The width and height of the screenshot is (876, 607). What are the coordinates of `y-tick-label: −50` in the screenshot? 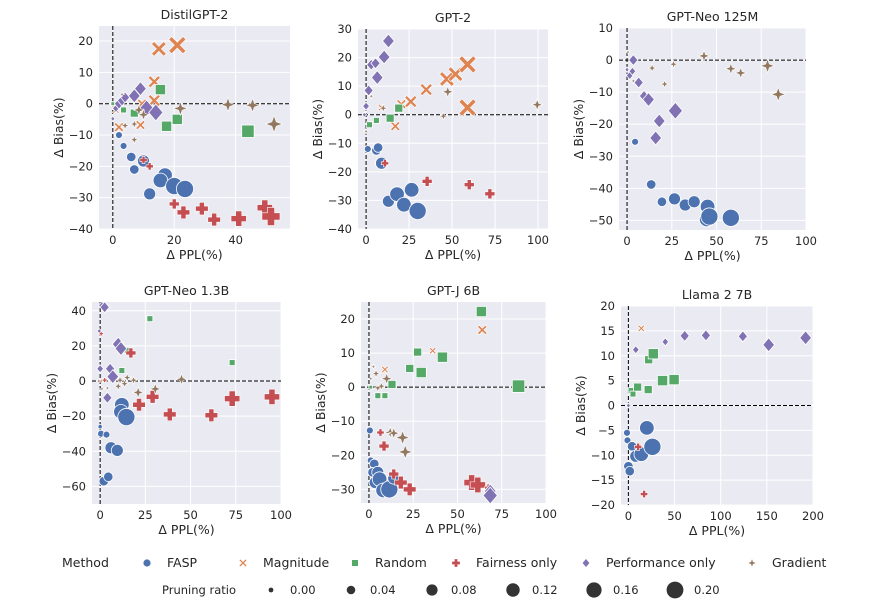 It's located at (601, 220).